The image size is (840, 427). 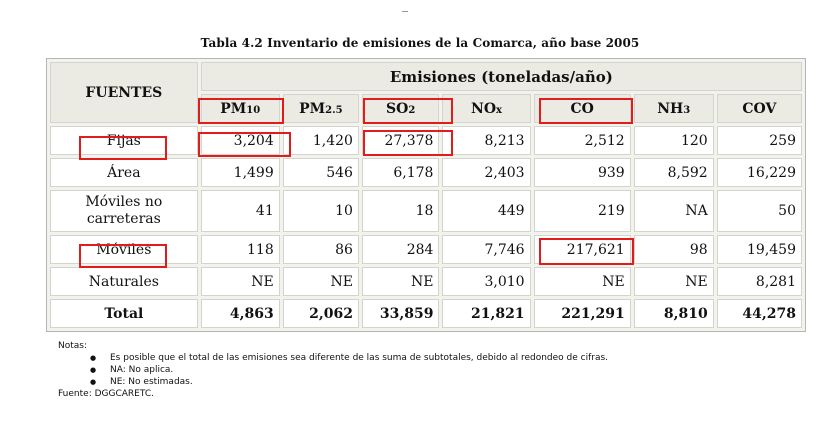 I want to click on table-cell: 27,378, so click(x=400, y=140).